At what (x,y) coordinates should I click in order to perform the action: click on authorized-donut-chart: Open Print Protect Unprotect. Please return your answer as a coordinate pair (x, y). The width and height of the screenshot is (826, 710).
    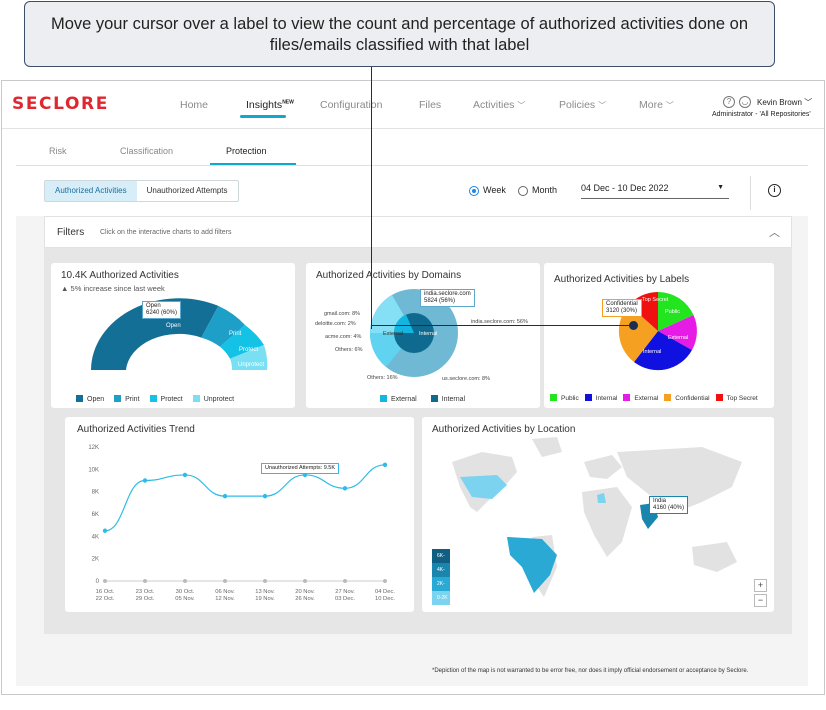
    Looking at the image, I should click on (173, 335).